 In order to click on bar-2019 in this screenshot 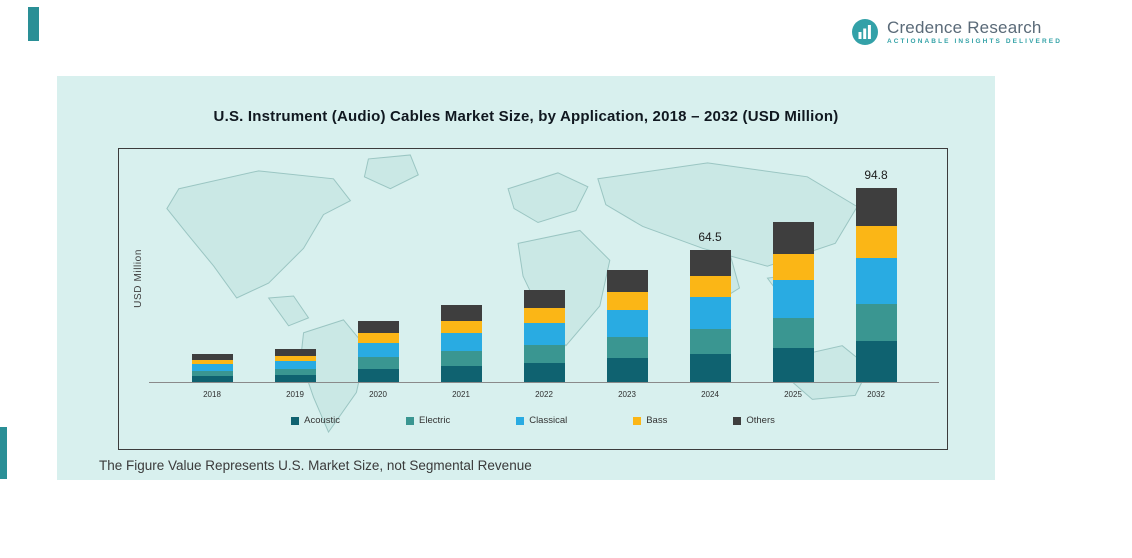, I will do `click(295, 365)`.